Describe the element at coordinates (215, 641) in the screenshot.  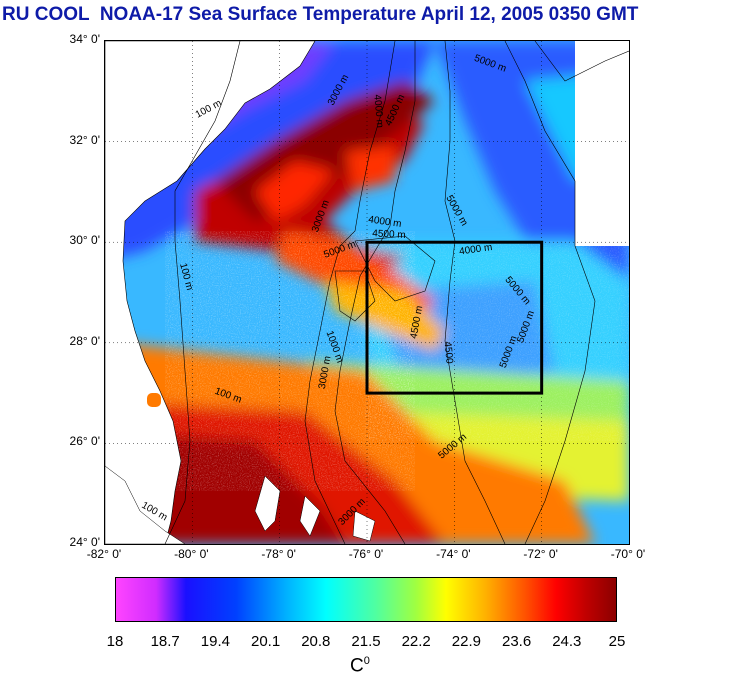
I see `colorbar-tick-label: 19.4` at that location.